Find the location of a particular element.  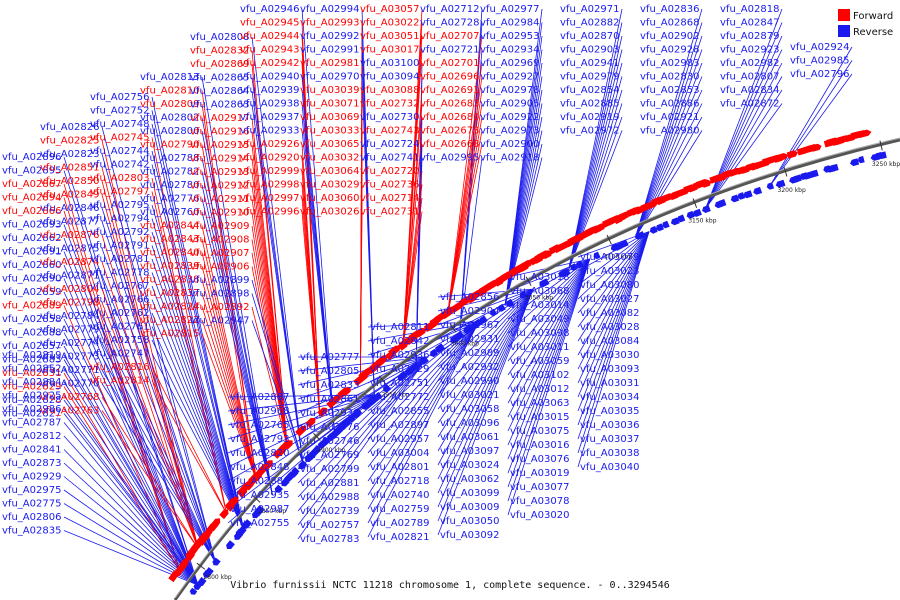

gene-label: vfu_A02904 is located at coordinates (469, 311).